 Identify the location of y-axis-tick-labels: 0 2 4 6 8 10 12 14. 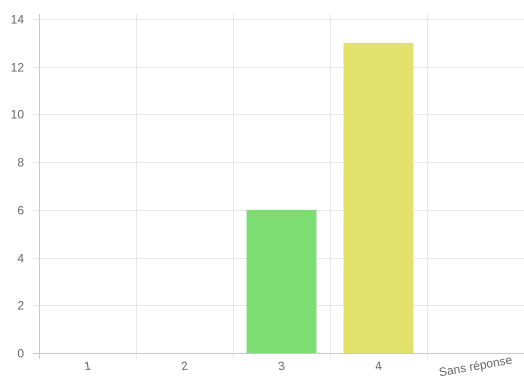
(18, 187).